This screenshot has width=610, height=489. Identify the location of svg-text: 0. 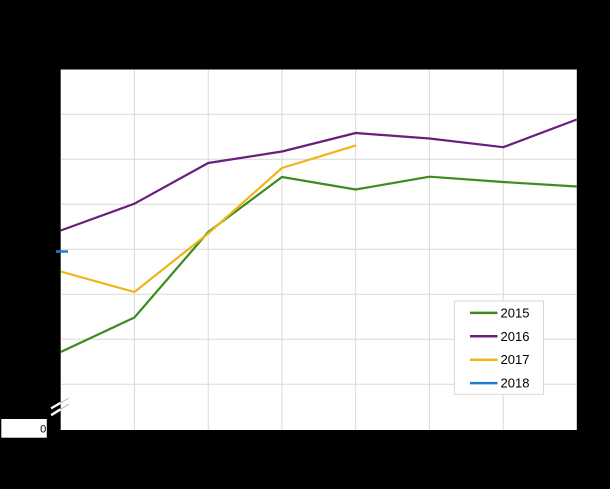
(43, 430).